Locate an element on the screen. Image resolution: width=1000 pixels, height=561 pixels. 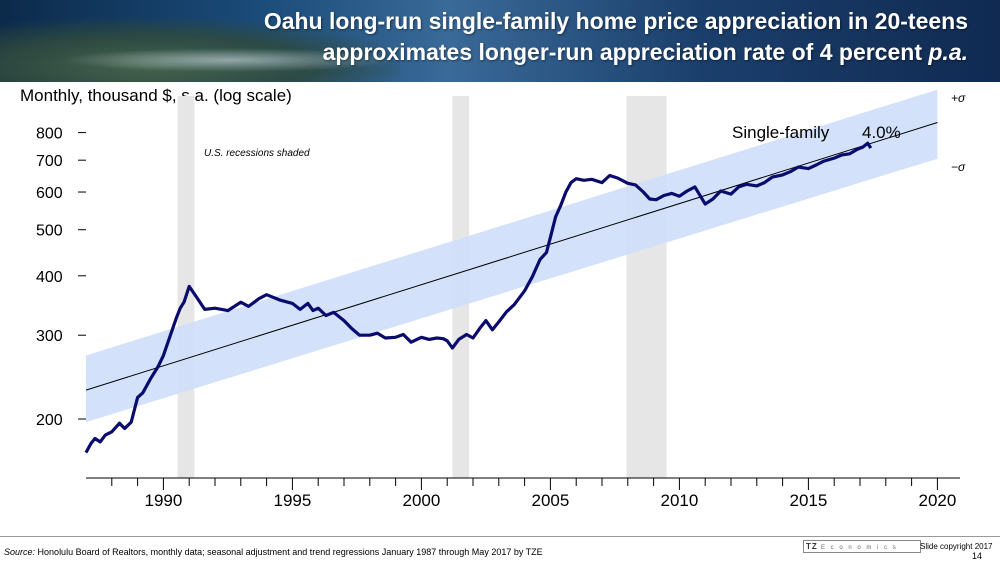
y-tick-label-700: 700 is located at coordinates (49, 161).